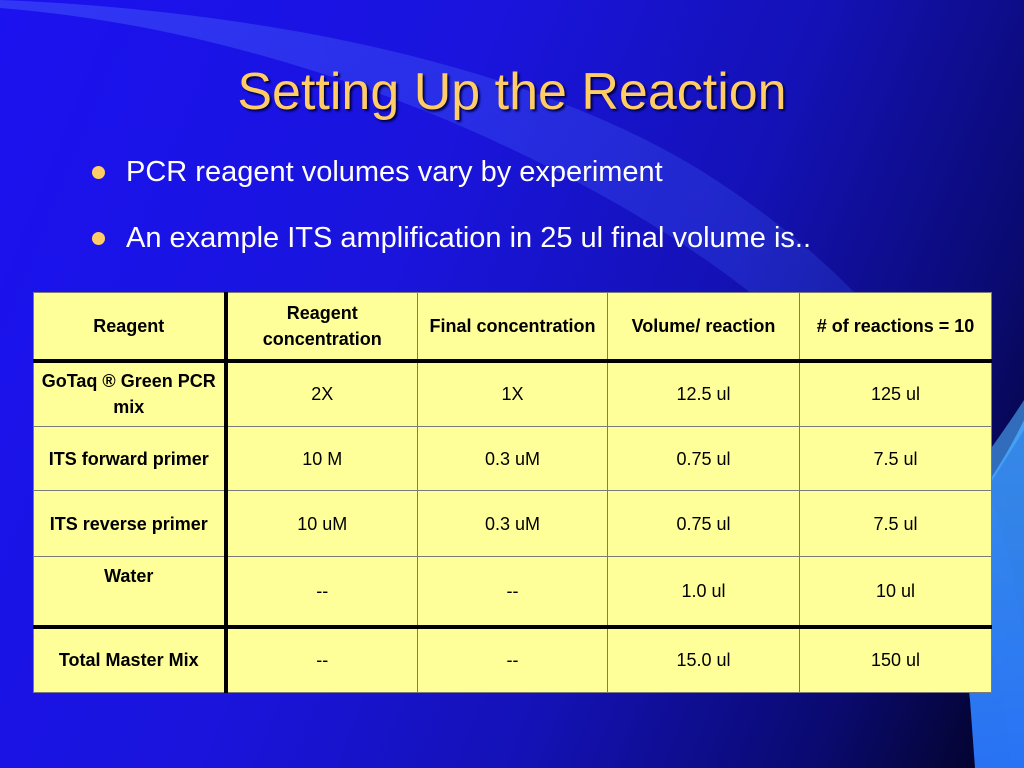 The width and height of the screenshot is (1024, 768). Describe the element at coordinates (394, 172) in the screenshot. I see `bullet-text: PCR reagent volumes vary by experiment` at that location.